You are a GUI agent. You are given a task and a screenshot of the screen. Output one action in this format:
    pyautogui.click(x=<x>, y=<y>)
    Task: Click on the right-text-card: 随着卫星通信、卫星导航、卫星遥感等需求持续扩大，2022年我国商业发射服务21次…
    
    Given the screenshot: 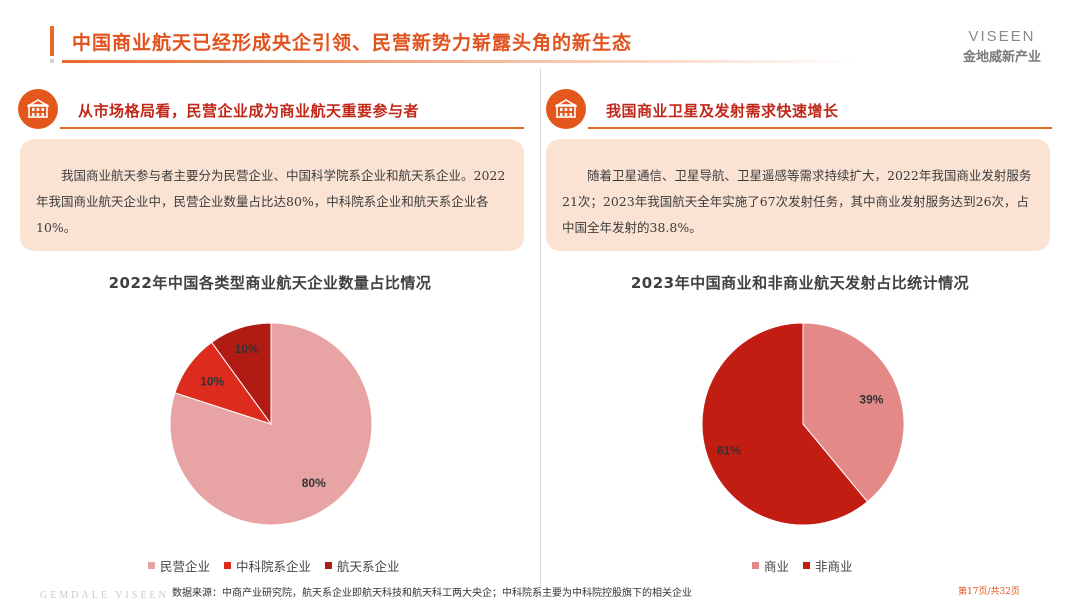 What is the action you would take?
    pyautogui.click(x=798, y=195)
    